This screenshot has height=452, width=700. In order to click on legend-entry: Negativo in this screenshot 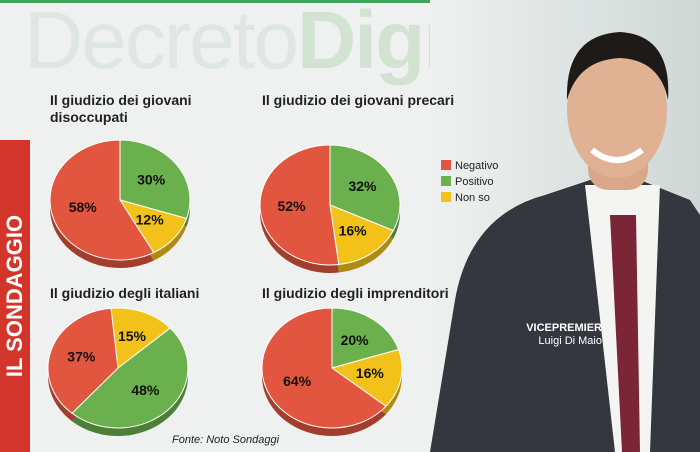, I will do `click(469, 166)`.